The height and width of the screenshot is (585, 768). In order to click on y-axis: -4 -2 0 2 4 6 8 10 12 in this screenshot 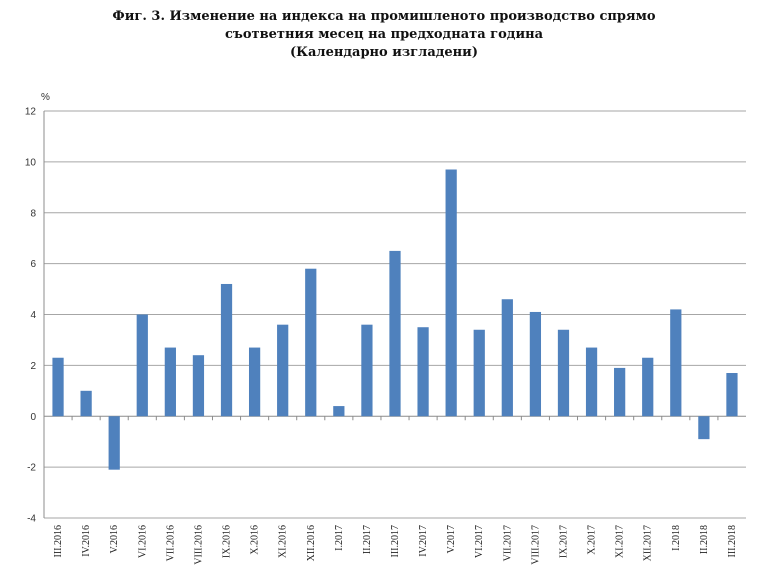, I will do `click(35, 316)`.